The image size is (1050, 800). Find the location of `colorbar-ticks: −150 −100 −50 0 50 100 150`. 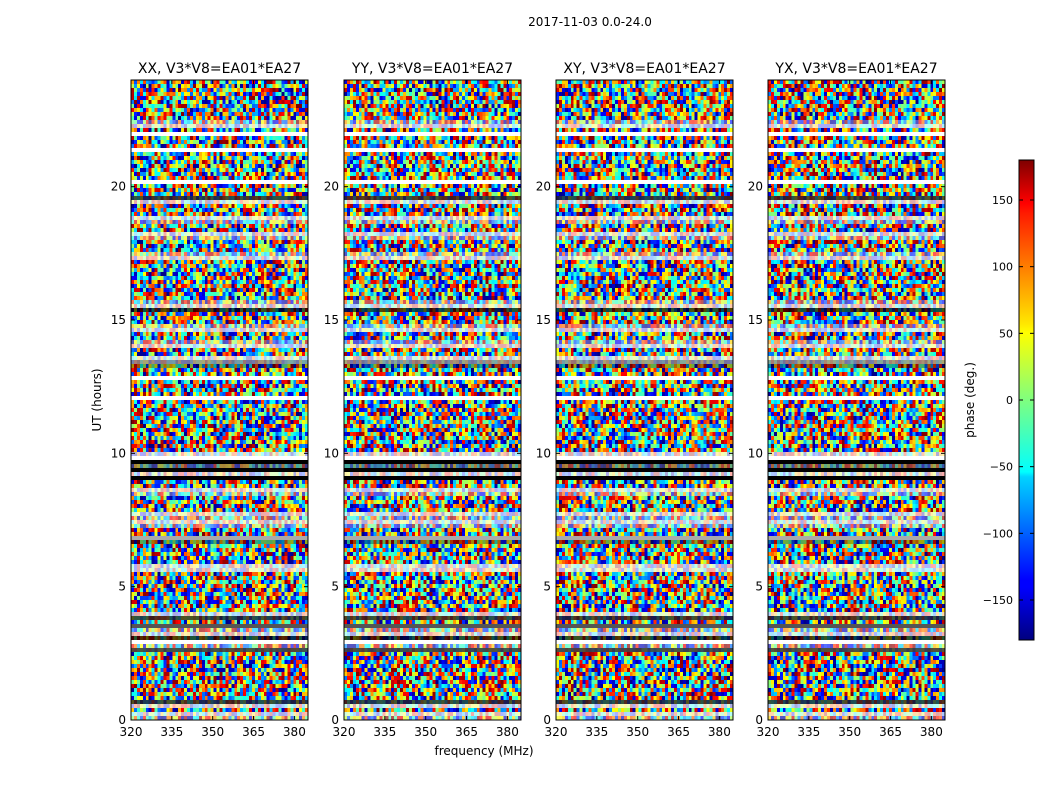

colorbar-ticks: −150 −100 −50 0 50 100 150 is located at coordinates (1008, 400).